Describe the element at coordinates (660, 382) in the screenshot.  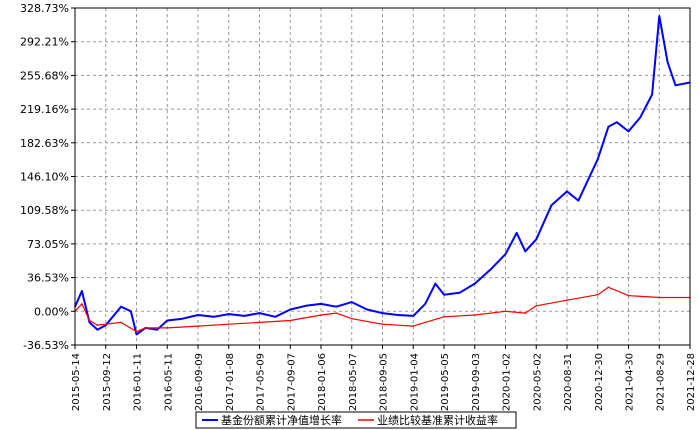
I see `x-tick-label: 2021-08-29` at that location.